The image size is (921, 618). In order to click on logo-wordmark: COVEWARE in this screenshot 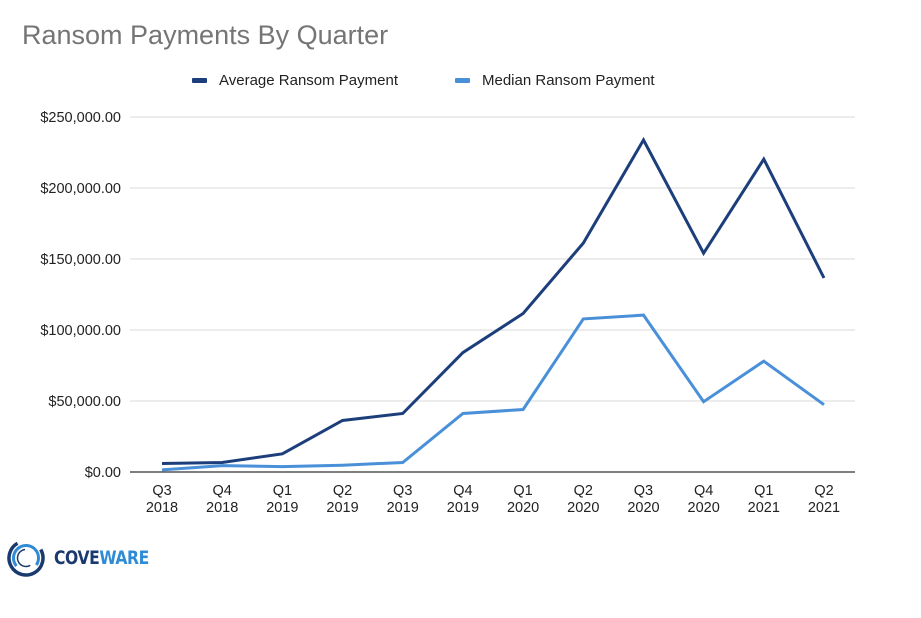, I will do `click(101, 558)`.